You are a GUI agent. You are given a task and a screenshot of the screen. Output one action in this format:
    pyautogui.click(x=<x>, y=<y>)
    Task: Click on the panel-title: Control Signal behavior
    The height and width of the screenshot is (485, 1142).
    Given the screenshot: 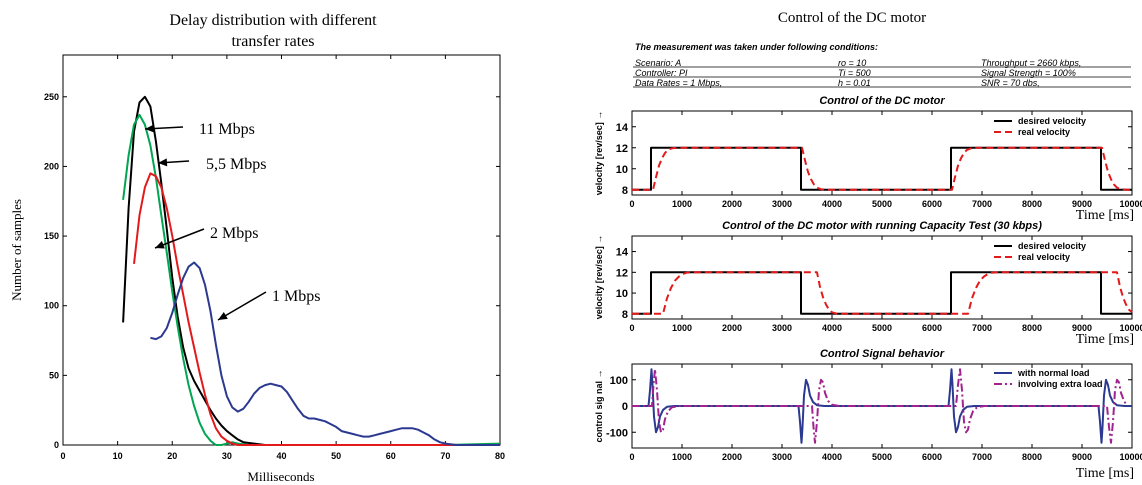 What is the action you would take?
    pyautogui.click(x=882, y=354)
    